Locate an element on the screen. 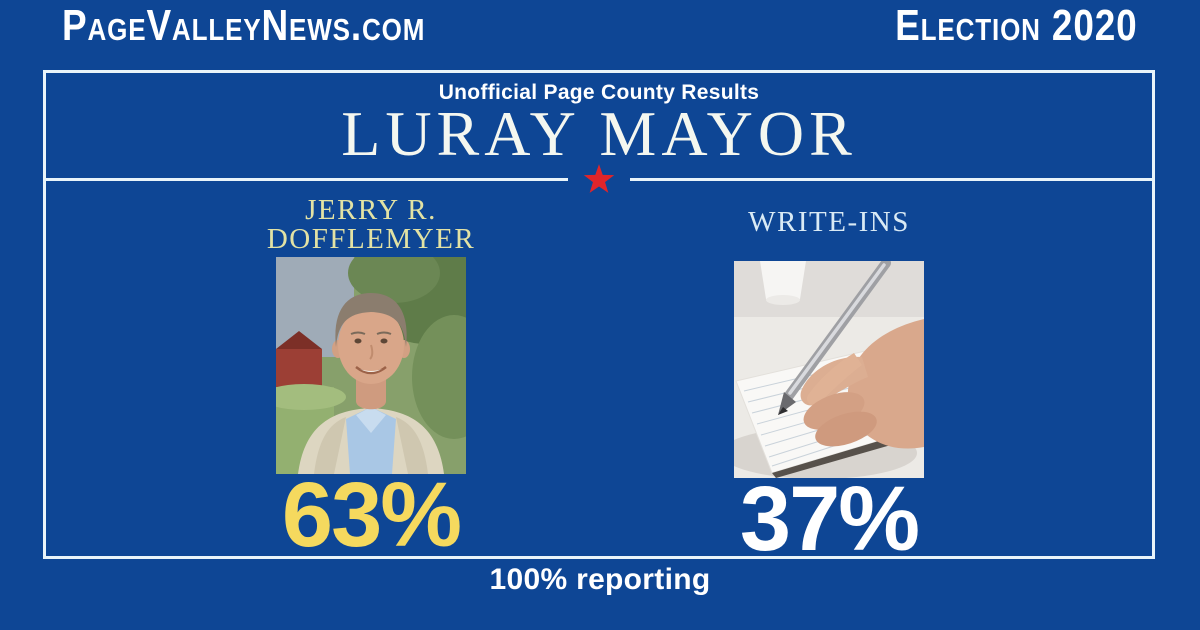  kicker-text: Unofficial Page County Results is located at coordinates (599, 92).